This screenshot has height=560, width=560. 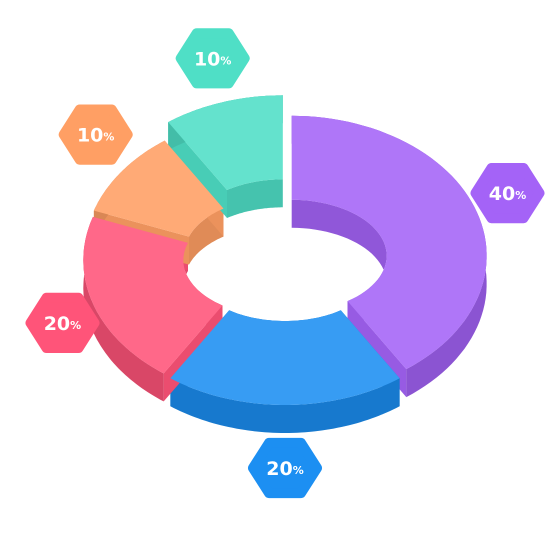 I want to click on outer-wall, so click(x=285, y=405).